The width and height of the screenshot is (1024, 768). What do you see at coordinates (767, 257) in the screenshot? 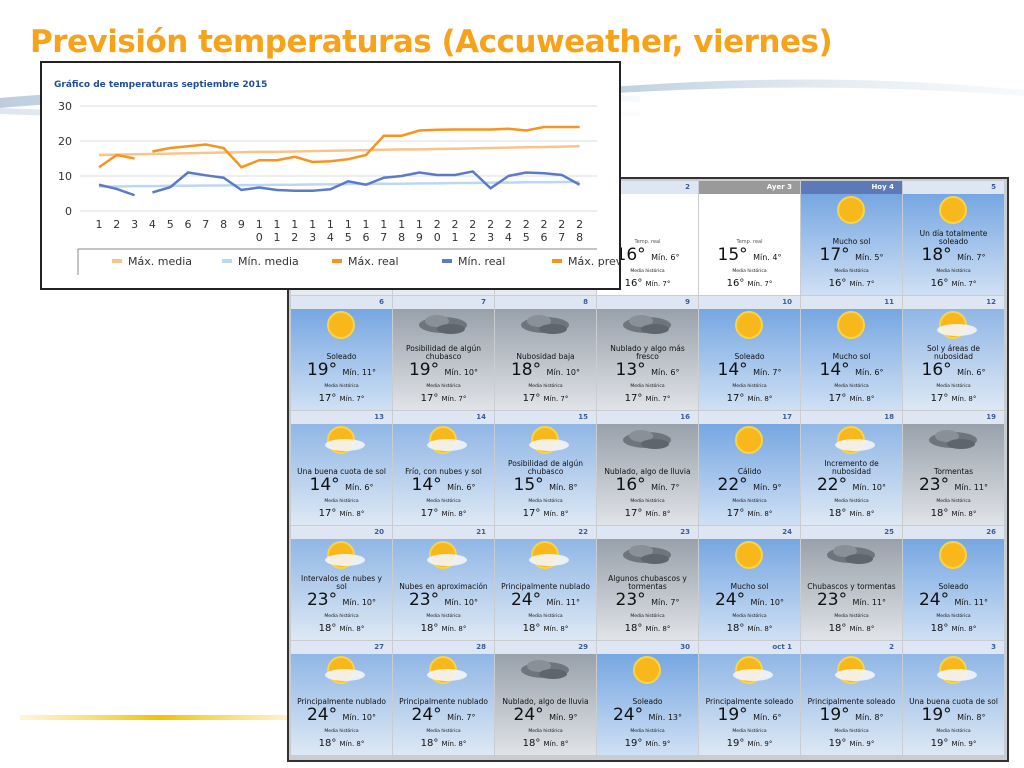
I see `min-temp: Mín. 4°` at bounding box center [767, 257].